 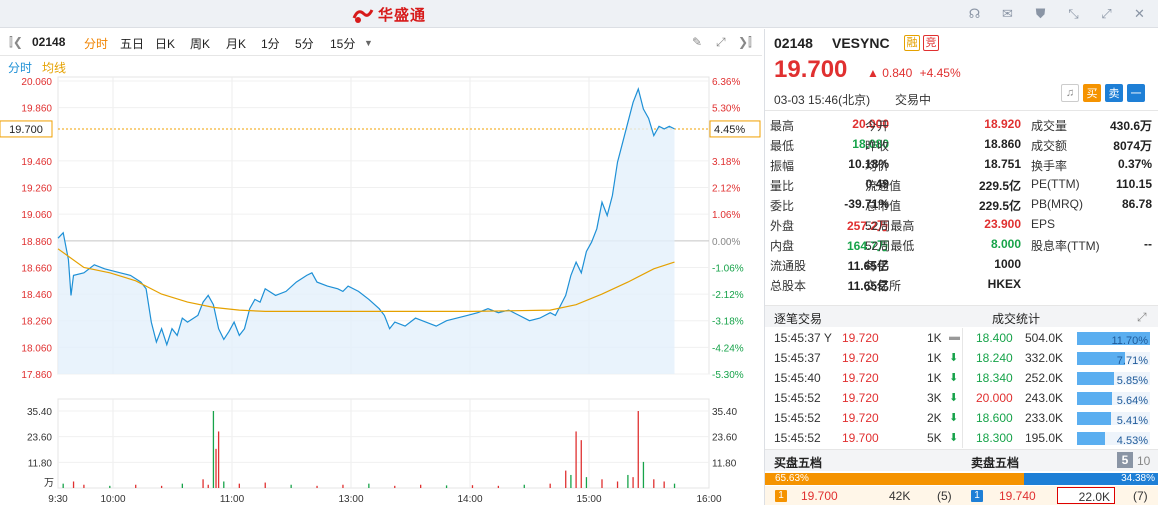 What do you see at coordinates (132, 44) in the screenshot?
I see `tab-five-day: 五日` at bounding box center [132, 44].